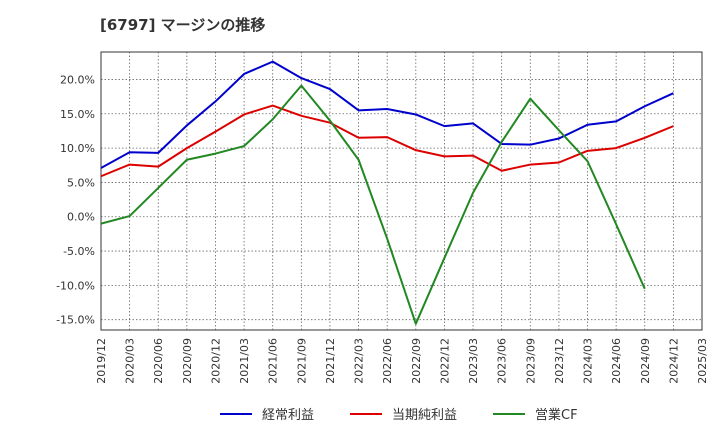 This screenshot has width=720, height=440. I want to click on x-tick-label: 2023/12, so click(559, 361).